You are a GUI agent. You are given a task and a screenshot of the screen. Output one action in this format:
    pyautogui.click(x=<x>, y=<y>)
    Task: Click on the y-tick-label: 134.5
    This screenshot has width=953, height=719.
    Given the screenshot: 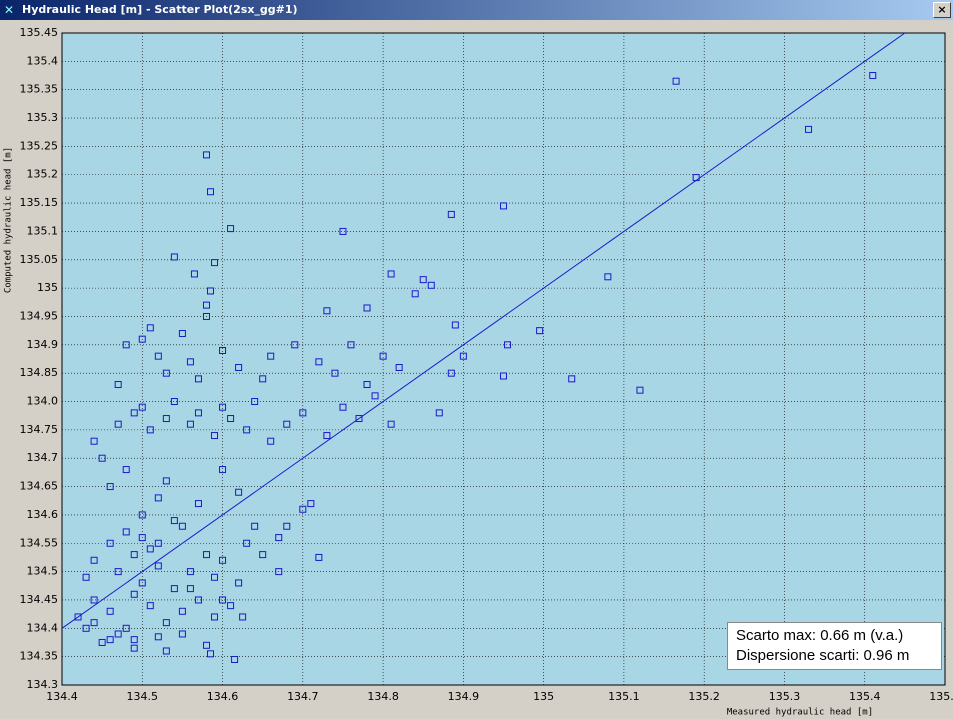 What is the action you would take?
    pyautogui.click(x=43, y=571)
    